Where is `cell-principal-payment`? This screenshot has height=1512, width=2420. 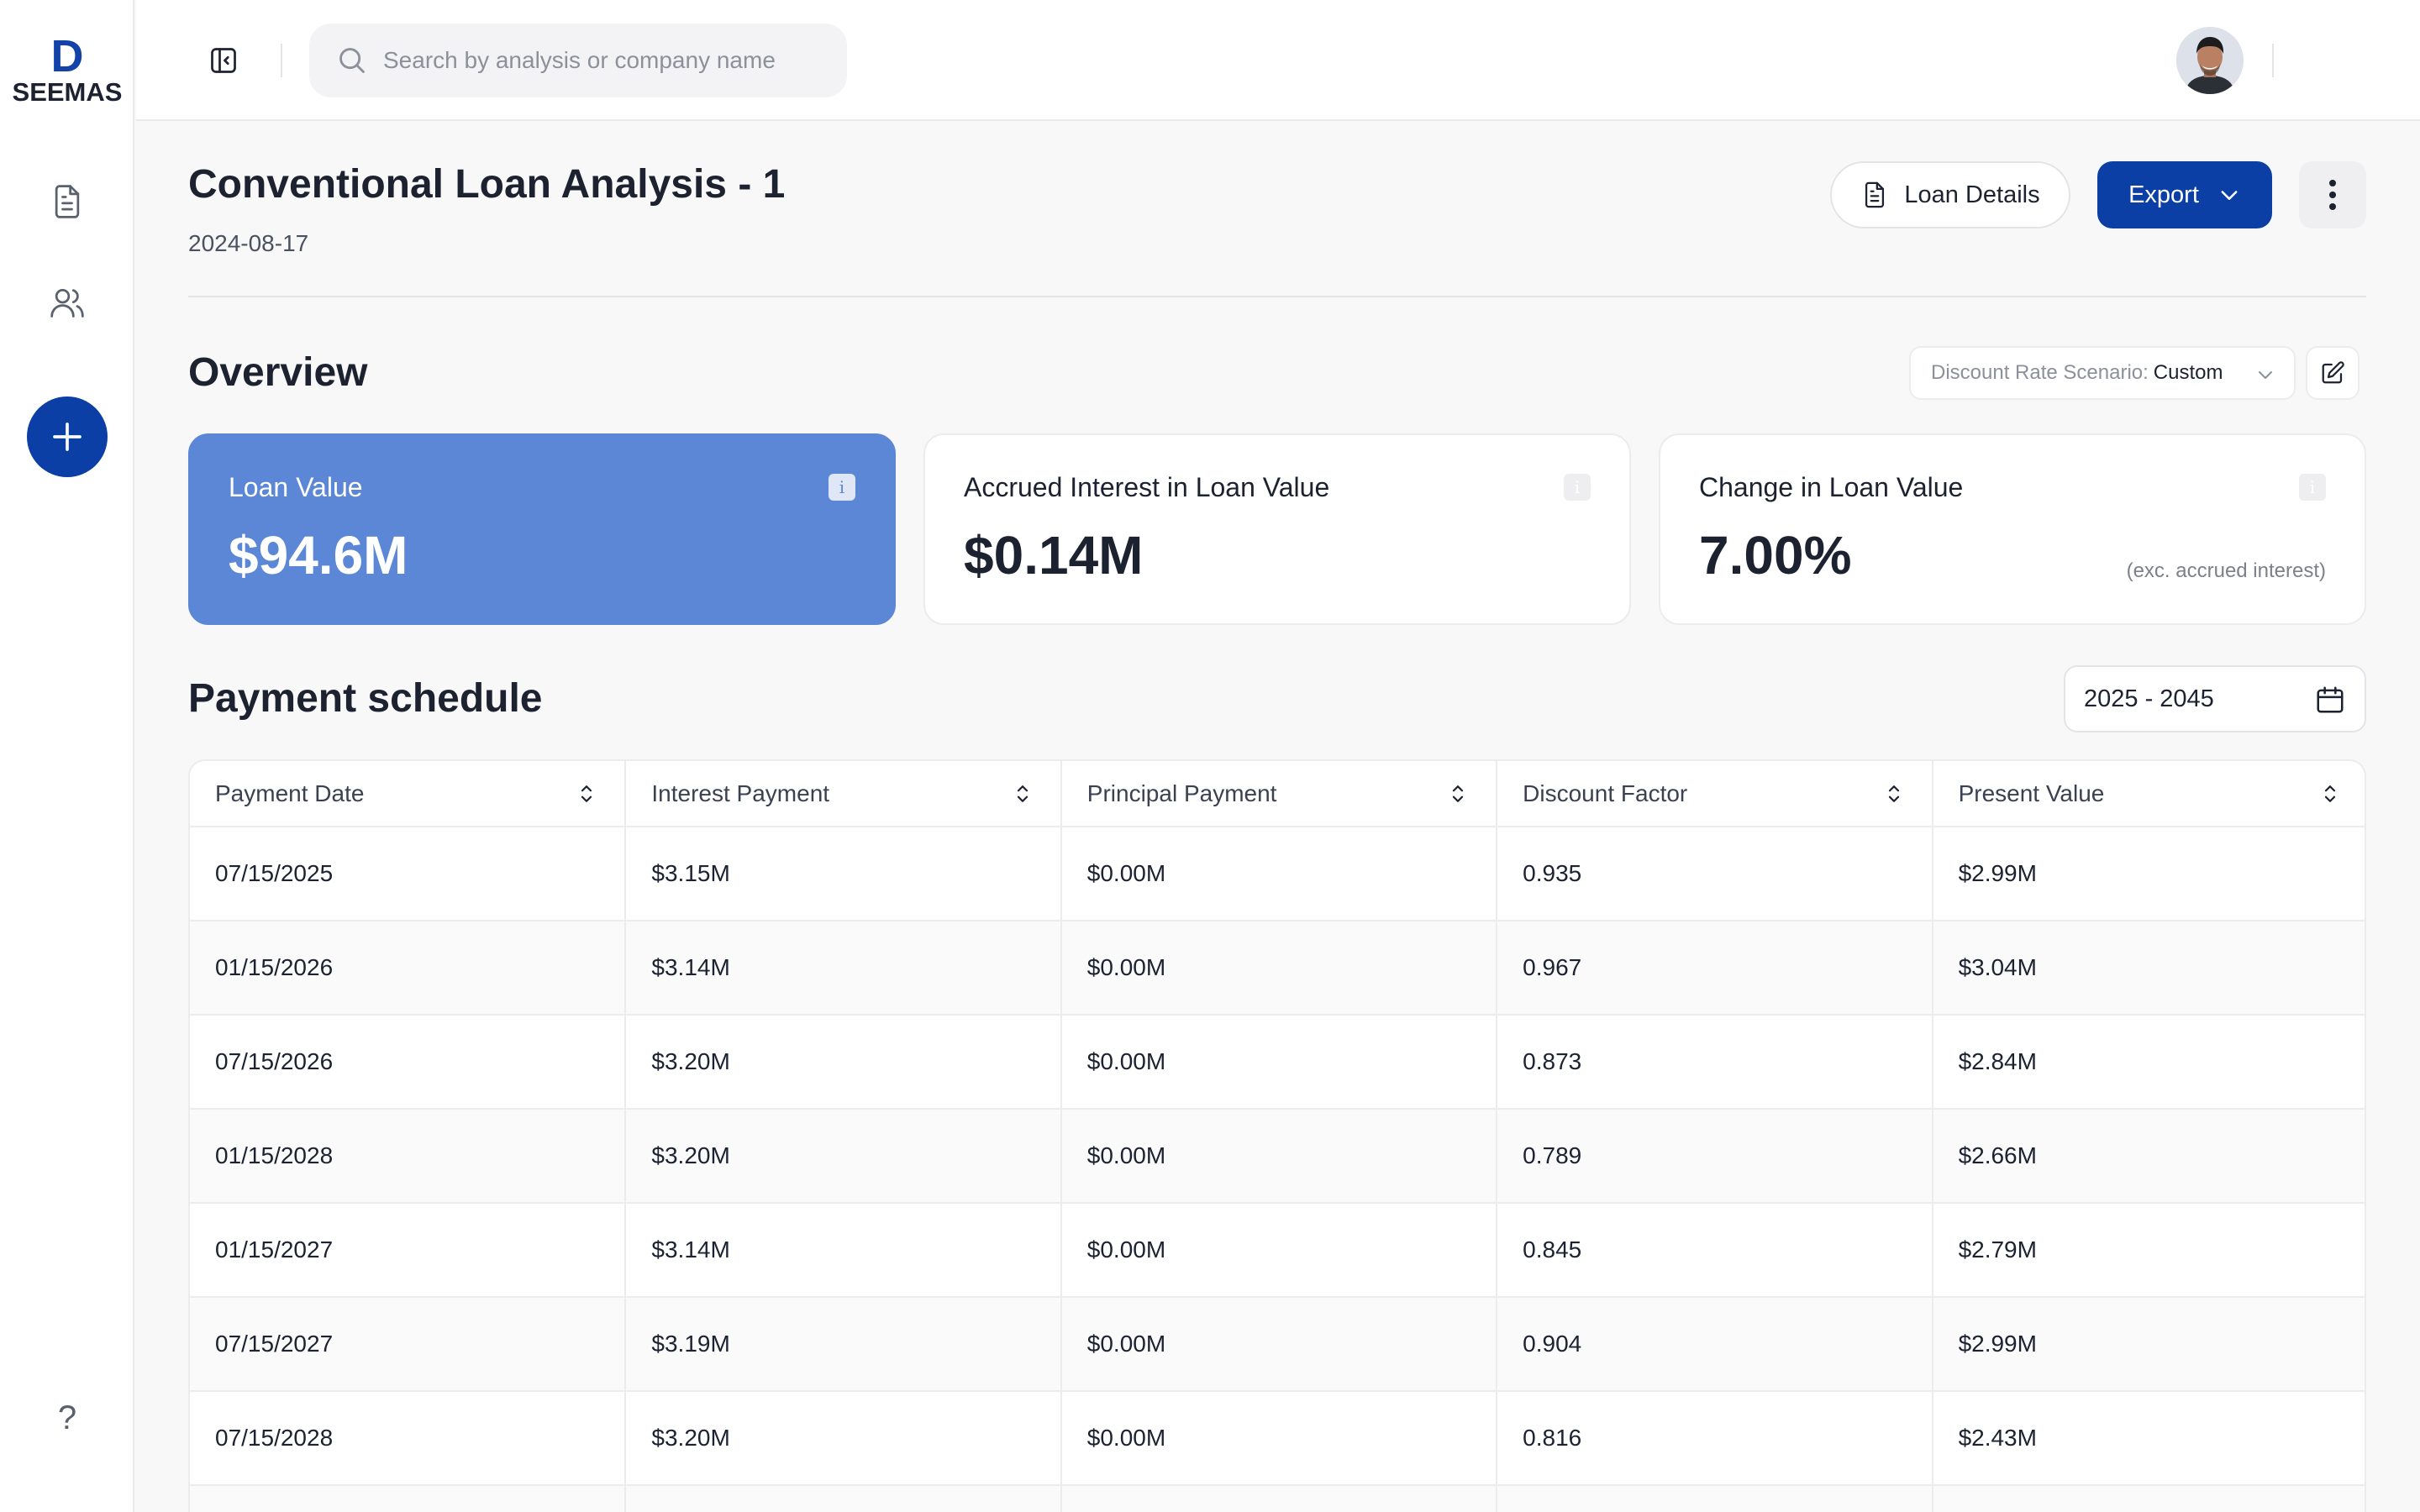
cell-principal-payment is located at coordinates (1279, 1498).